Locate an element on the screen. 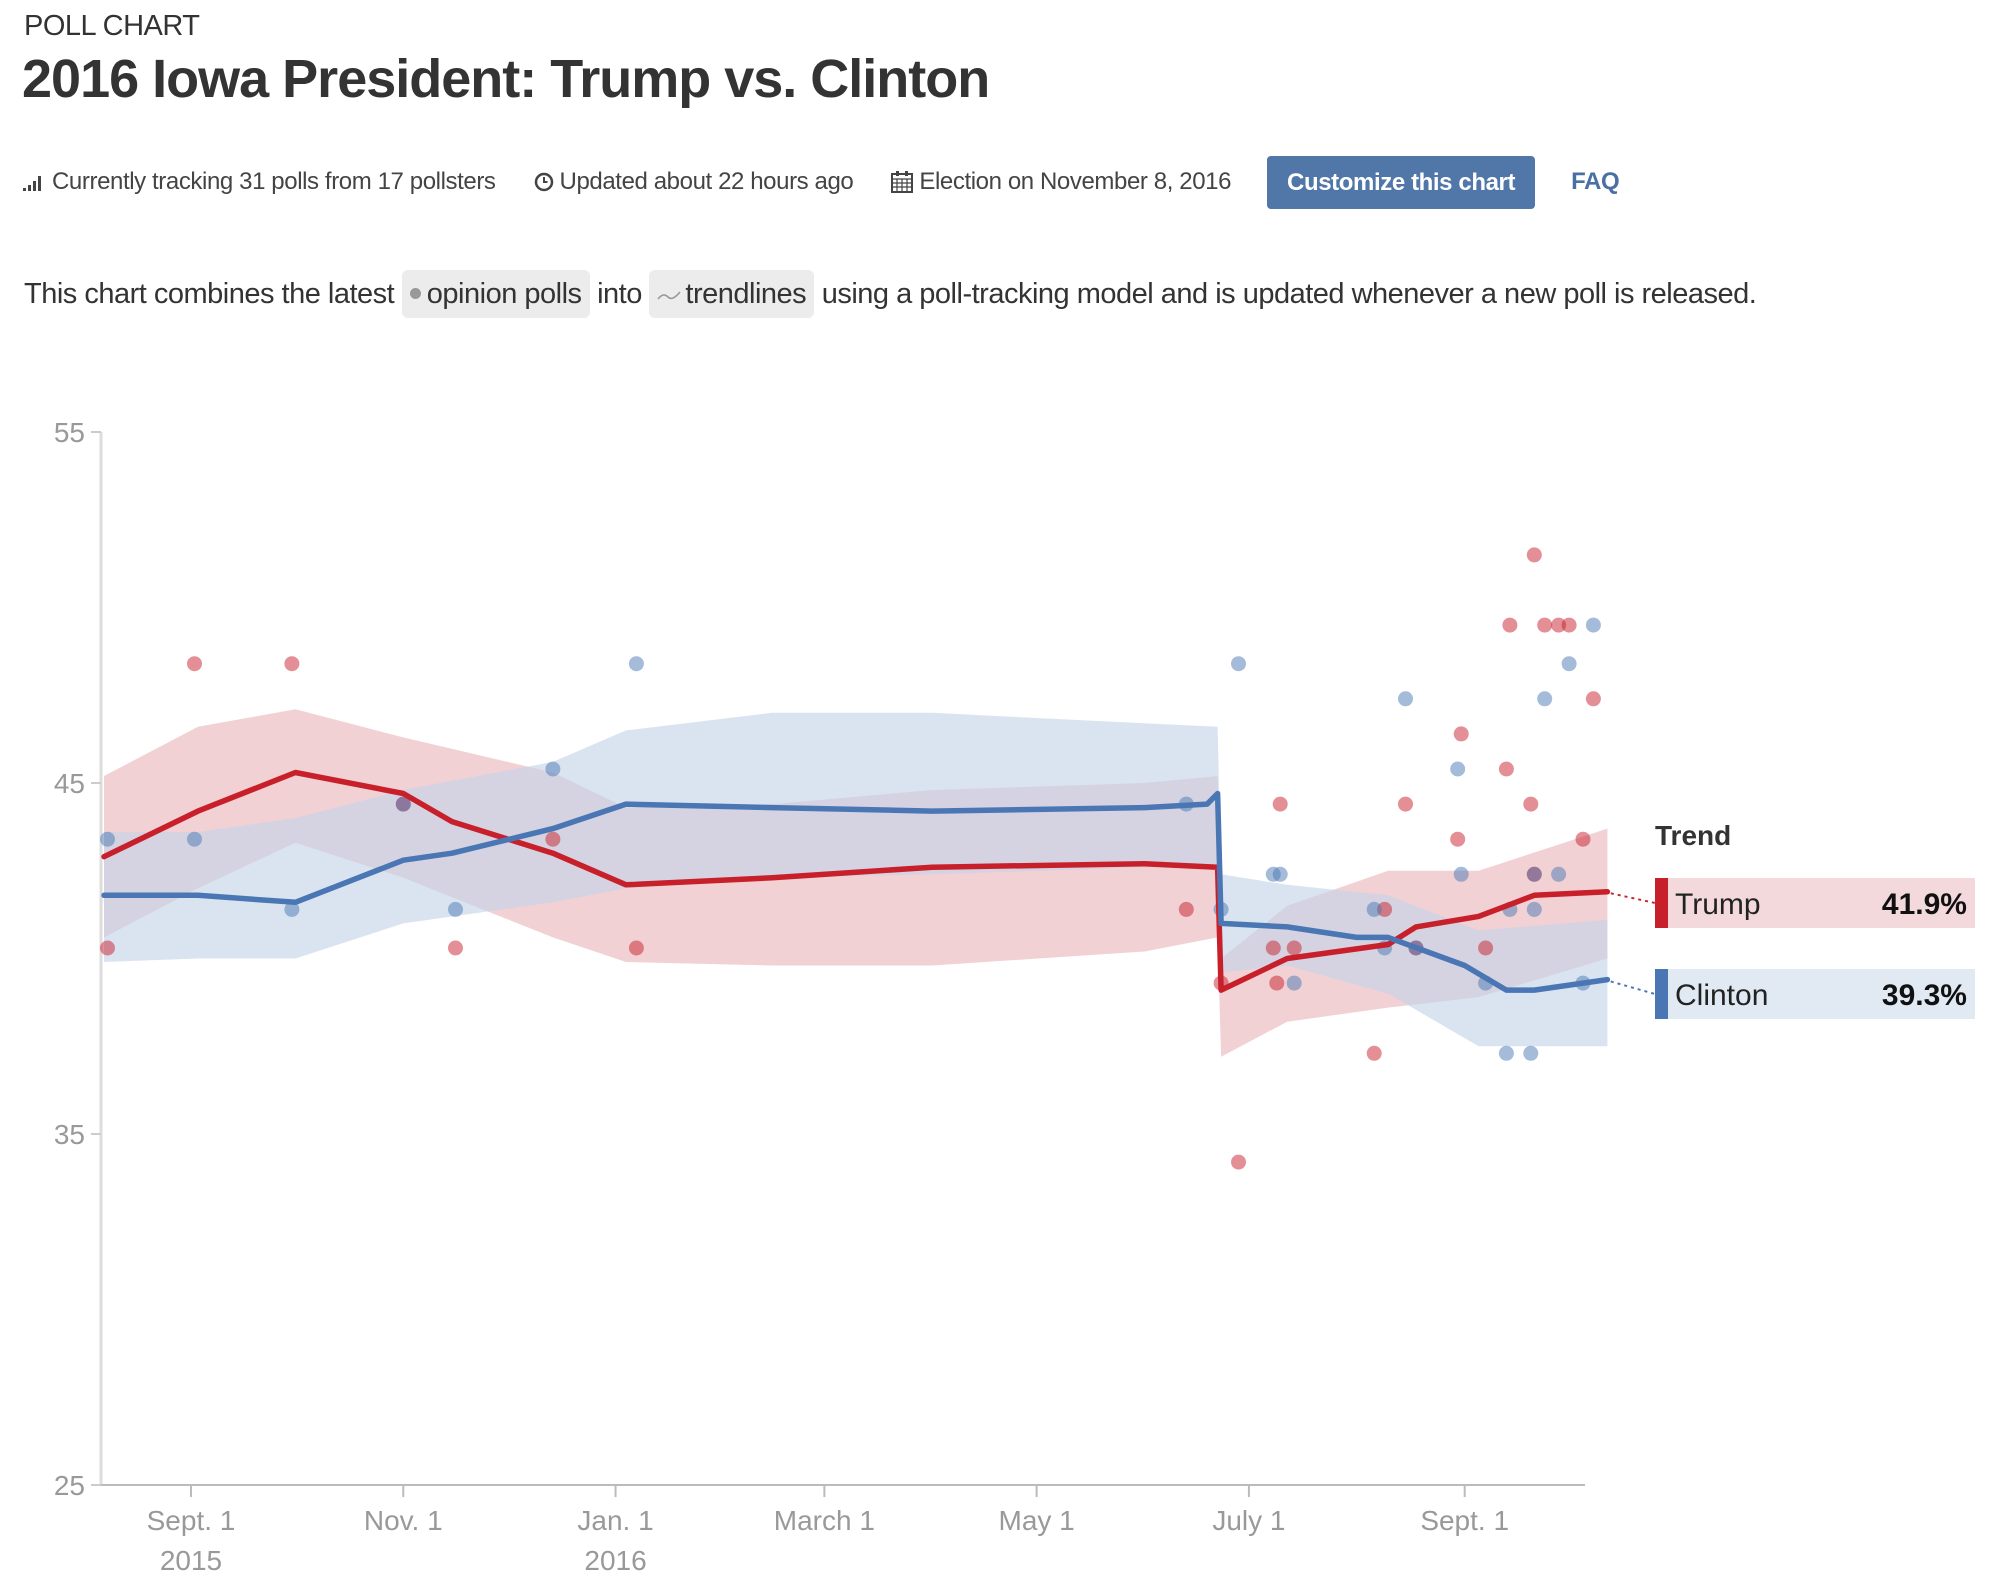 Image resolution: width=2002 pixels, height=1589 pixels. customize-chart-button: Customize this chart is located at coordinates (1401, 182).